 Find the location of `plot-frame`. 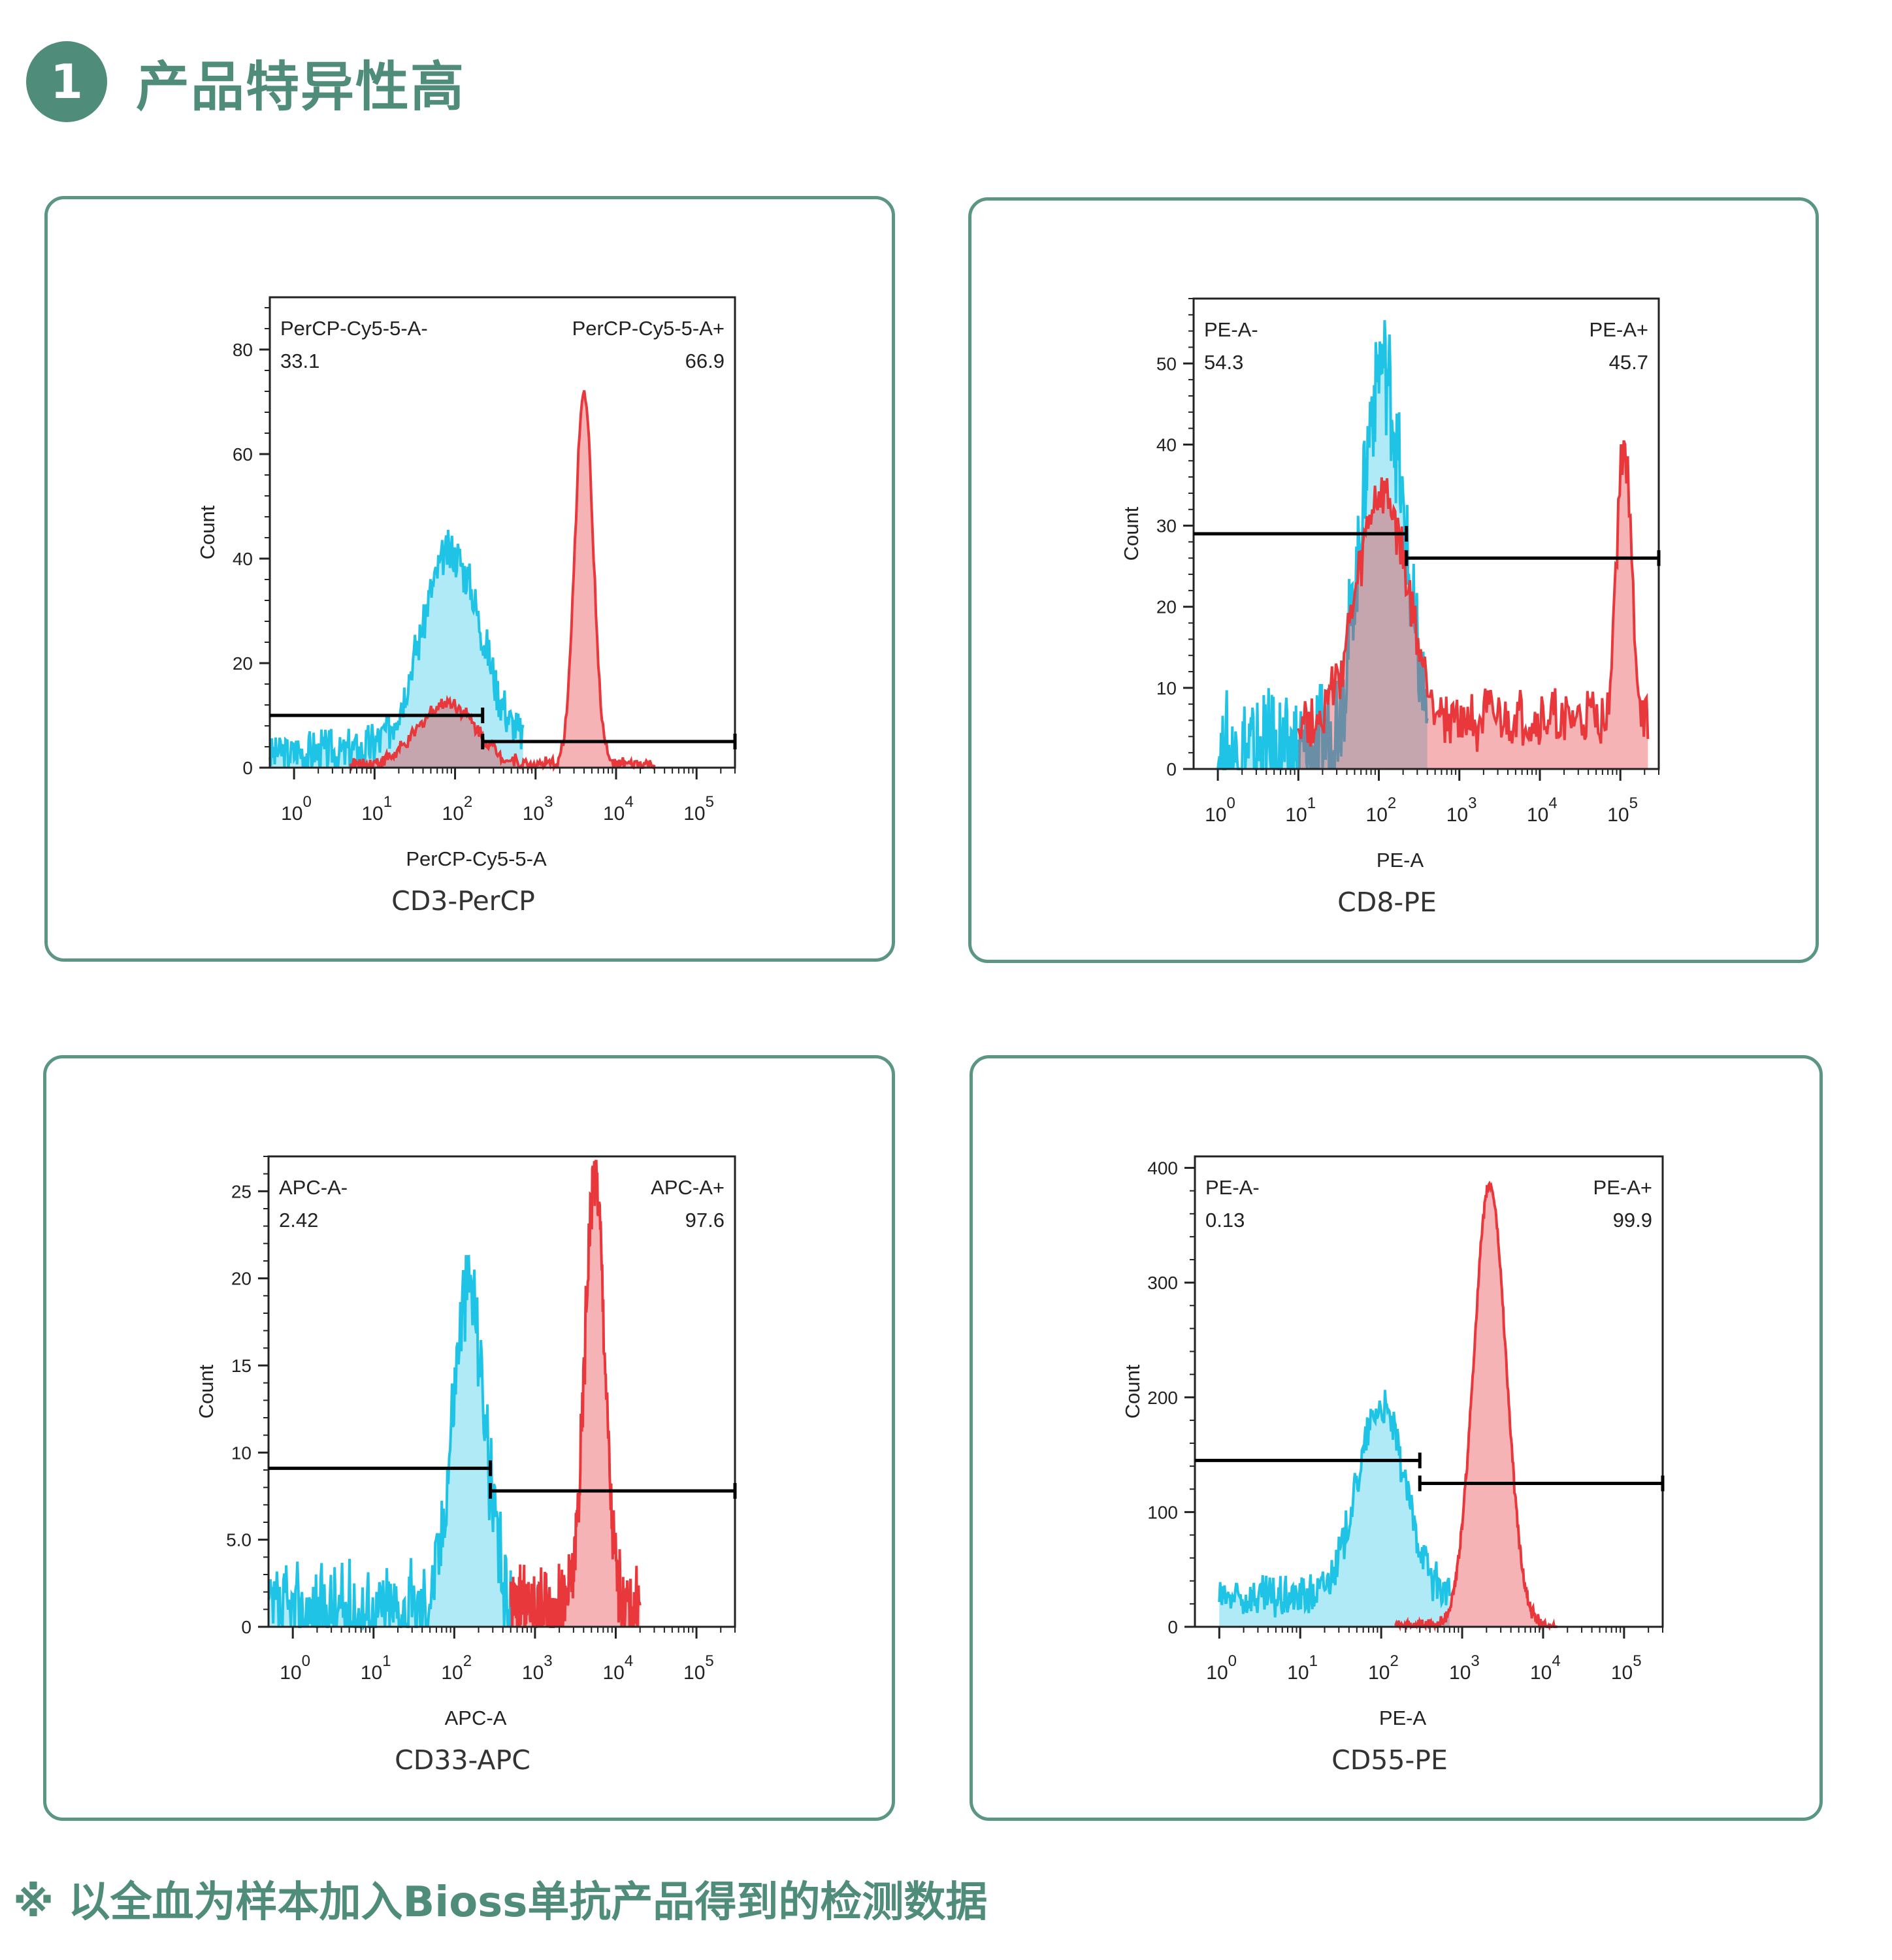

plot-frame is located at coordinates (502, 532).